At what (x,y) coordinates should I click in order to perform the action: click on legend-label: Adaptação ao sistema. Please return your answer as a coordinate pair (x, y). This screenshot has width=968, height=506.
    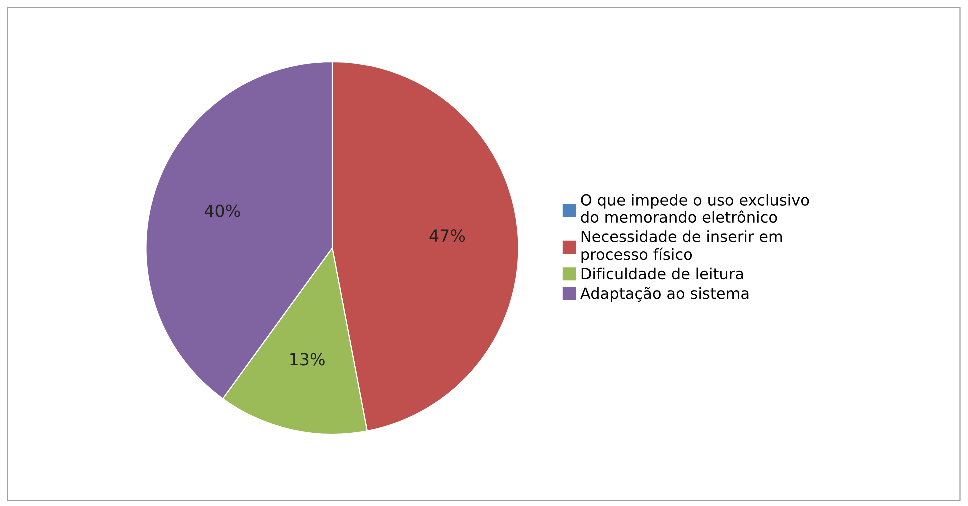
    Looking at the image, I should click on (664, 294).